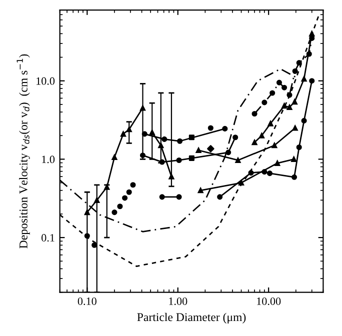  I want to click on x-axis-title: Particle Diameter (μm), so click(191, 318).